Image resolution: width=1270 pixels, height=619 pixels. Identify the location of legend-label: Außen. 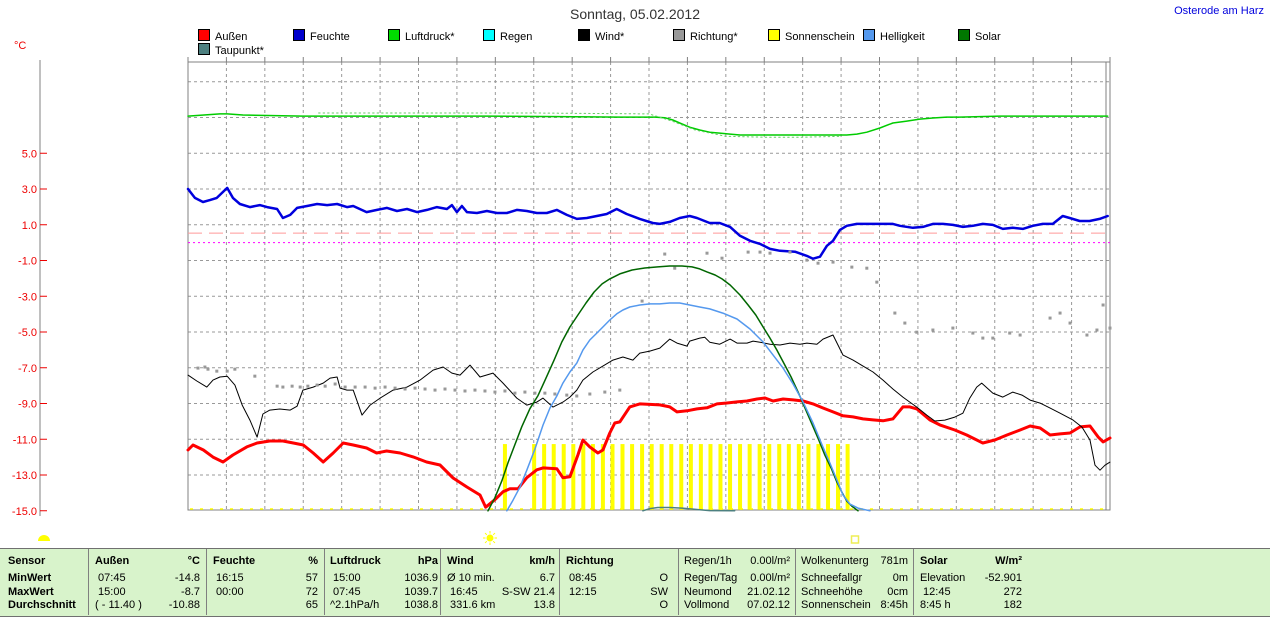
(231, 37).